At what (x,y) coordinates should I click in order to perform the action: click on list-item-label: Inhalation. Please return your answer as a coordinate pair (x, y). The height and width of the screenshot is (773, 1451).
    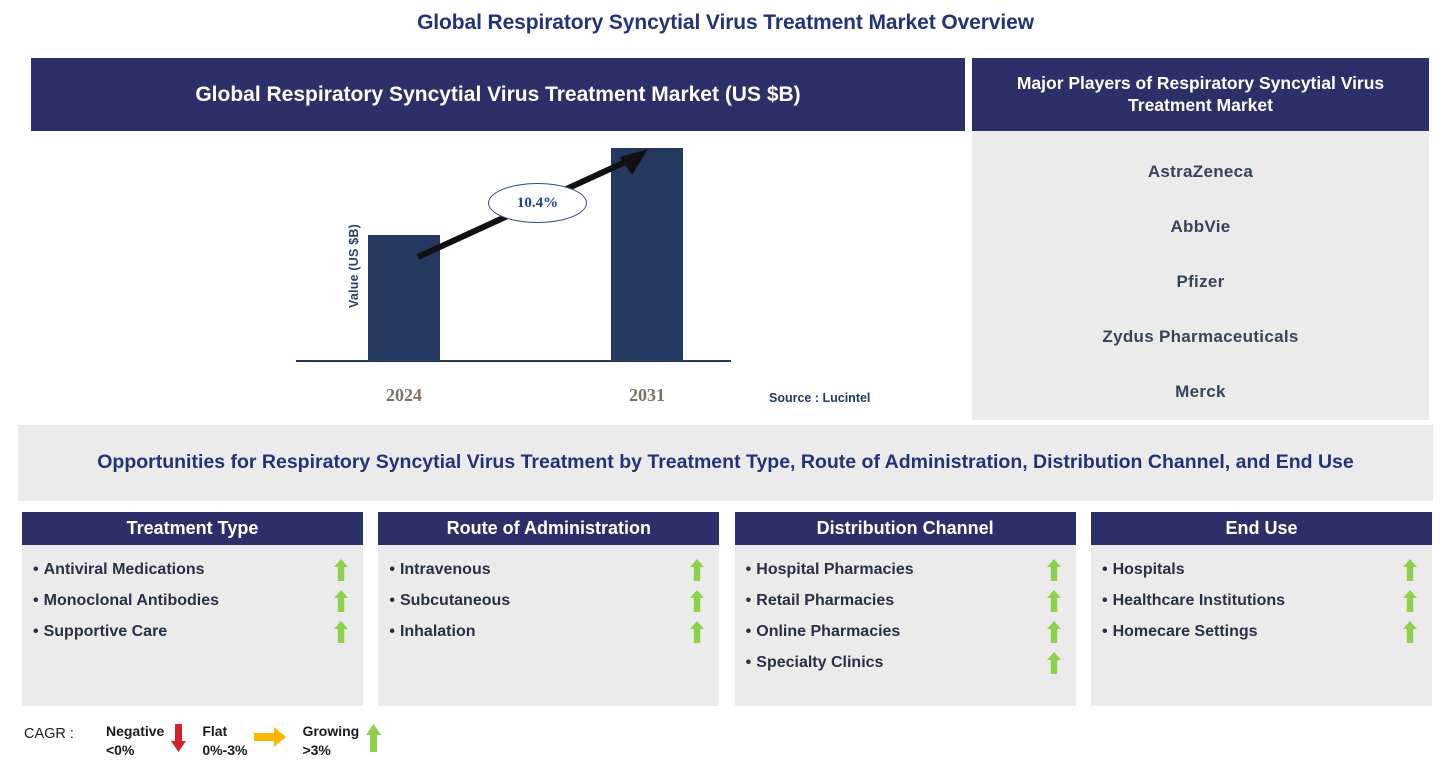
    Looking at the image, I should click on (432, 632).